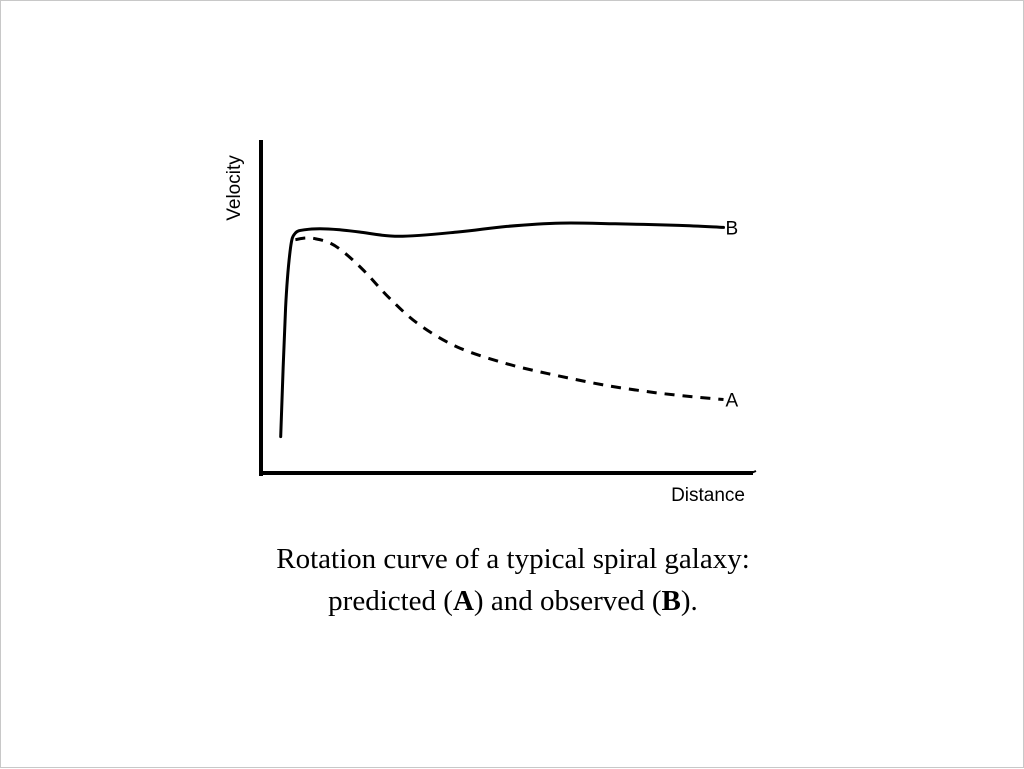  Describe the element at coordinates (753, 472) in the screenshot. I see `x-axis-tick` at that location.